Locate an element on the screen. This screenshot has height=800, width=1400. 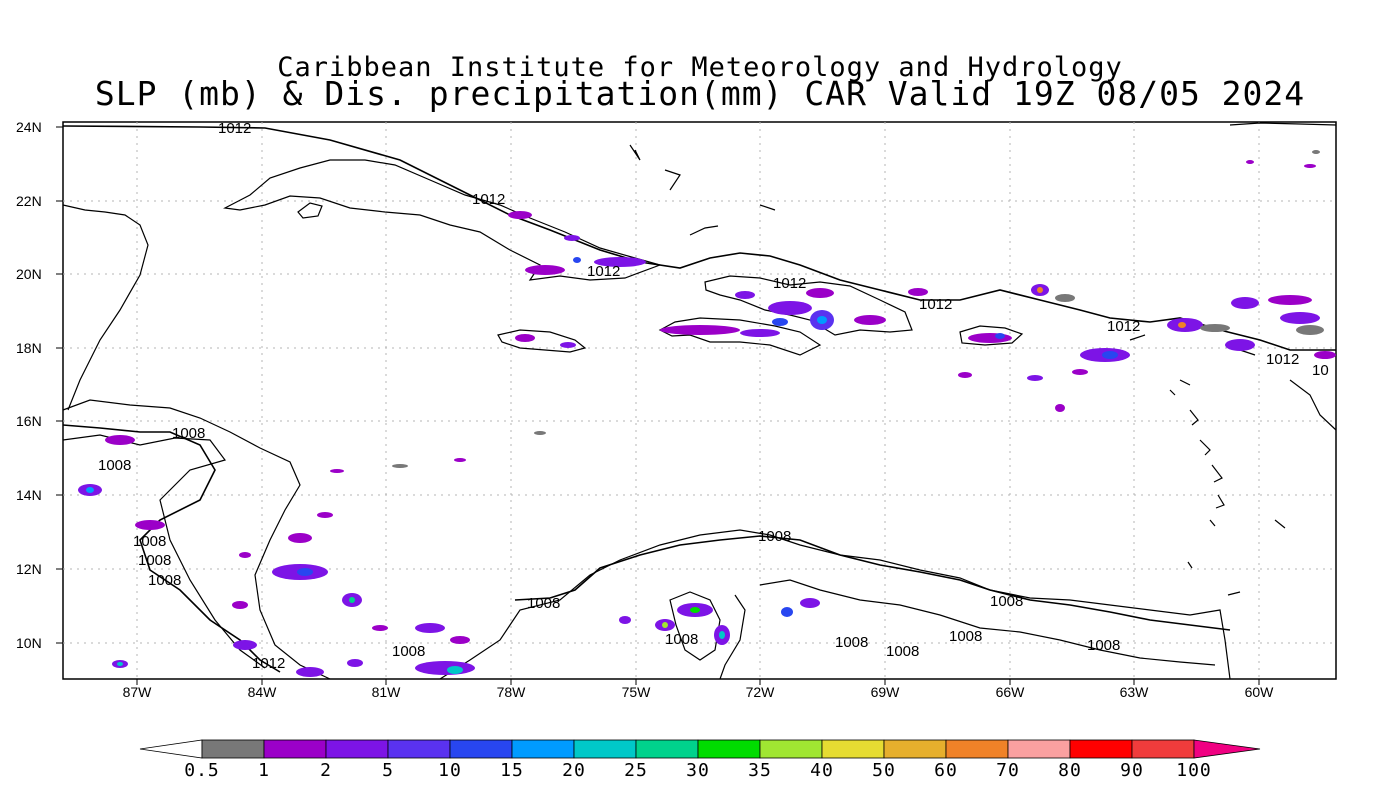
lon-label: 63W is located at coordinates (1134, 692).